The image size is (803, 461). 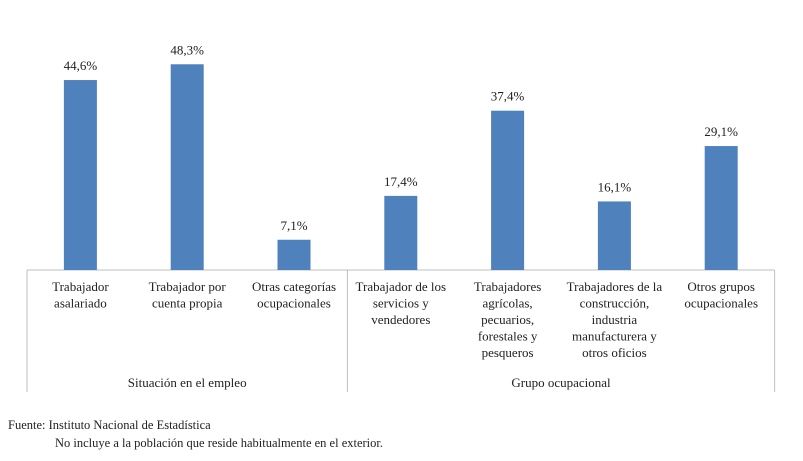 I want to click on data-label: 48,3%, so click(x=187, y=49).